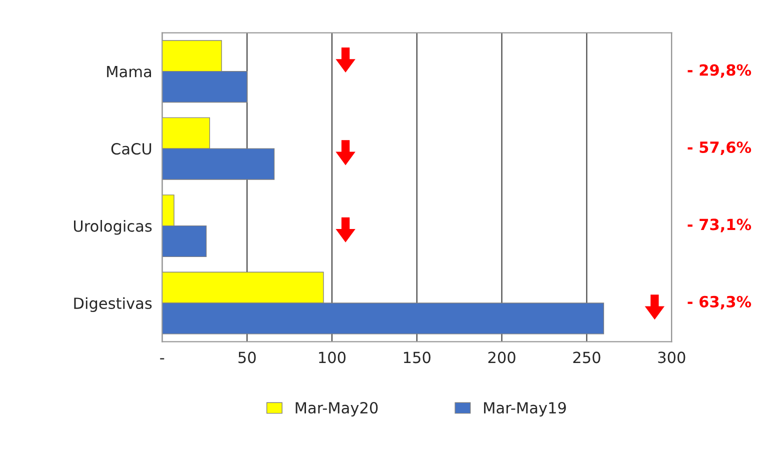 The height and width of the screenshot is (468, 772). What do you see at coordinates (113, 227) in the screenshot?
I see `y-tick-label: Urologicas` at bounding box center [113, 227].